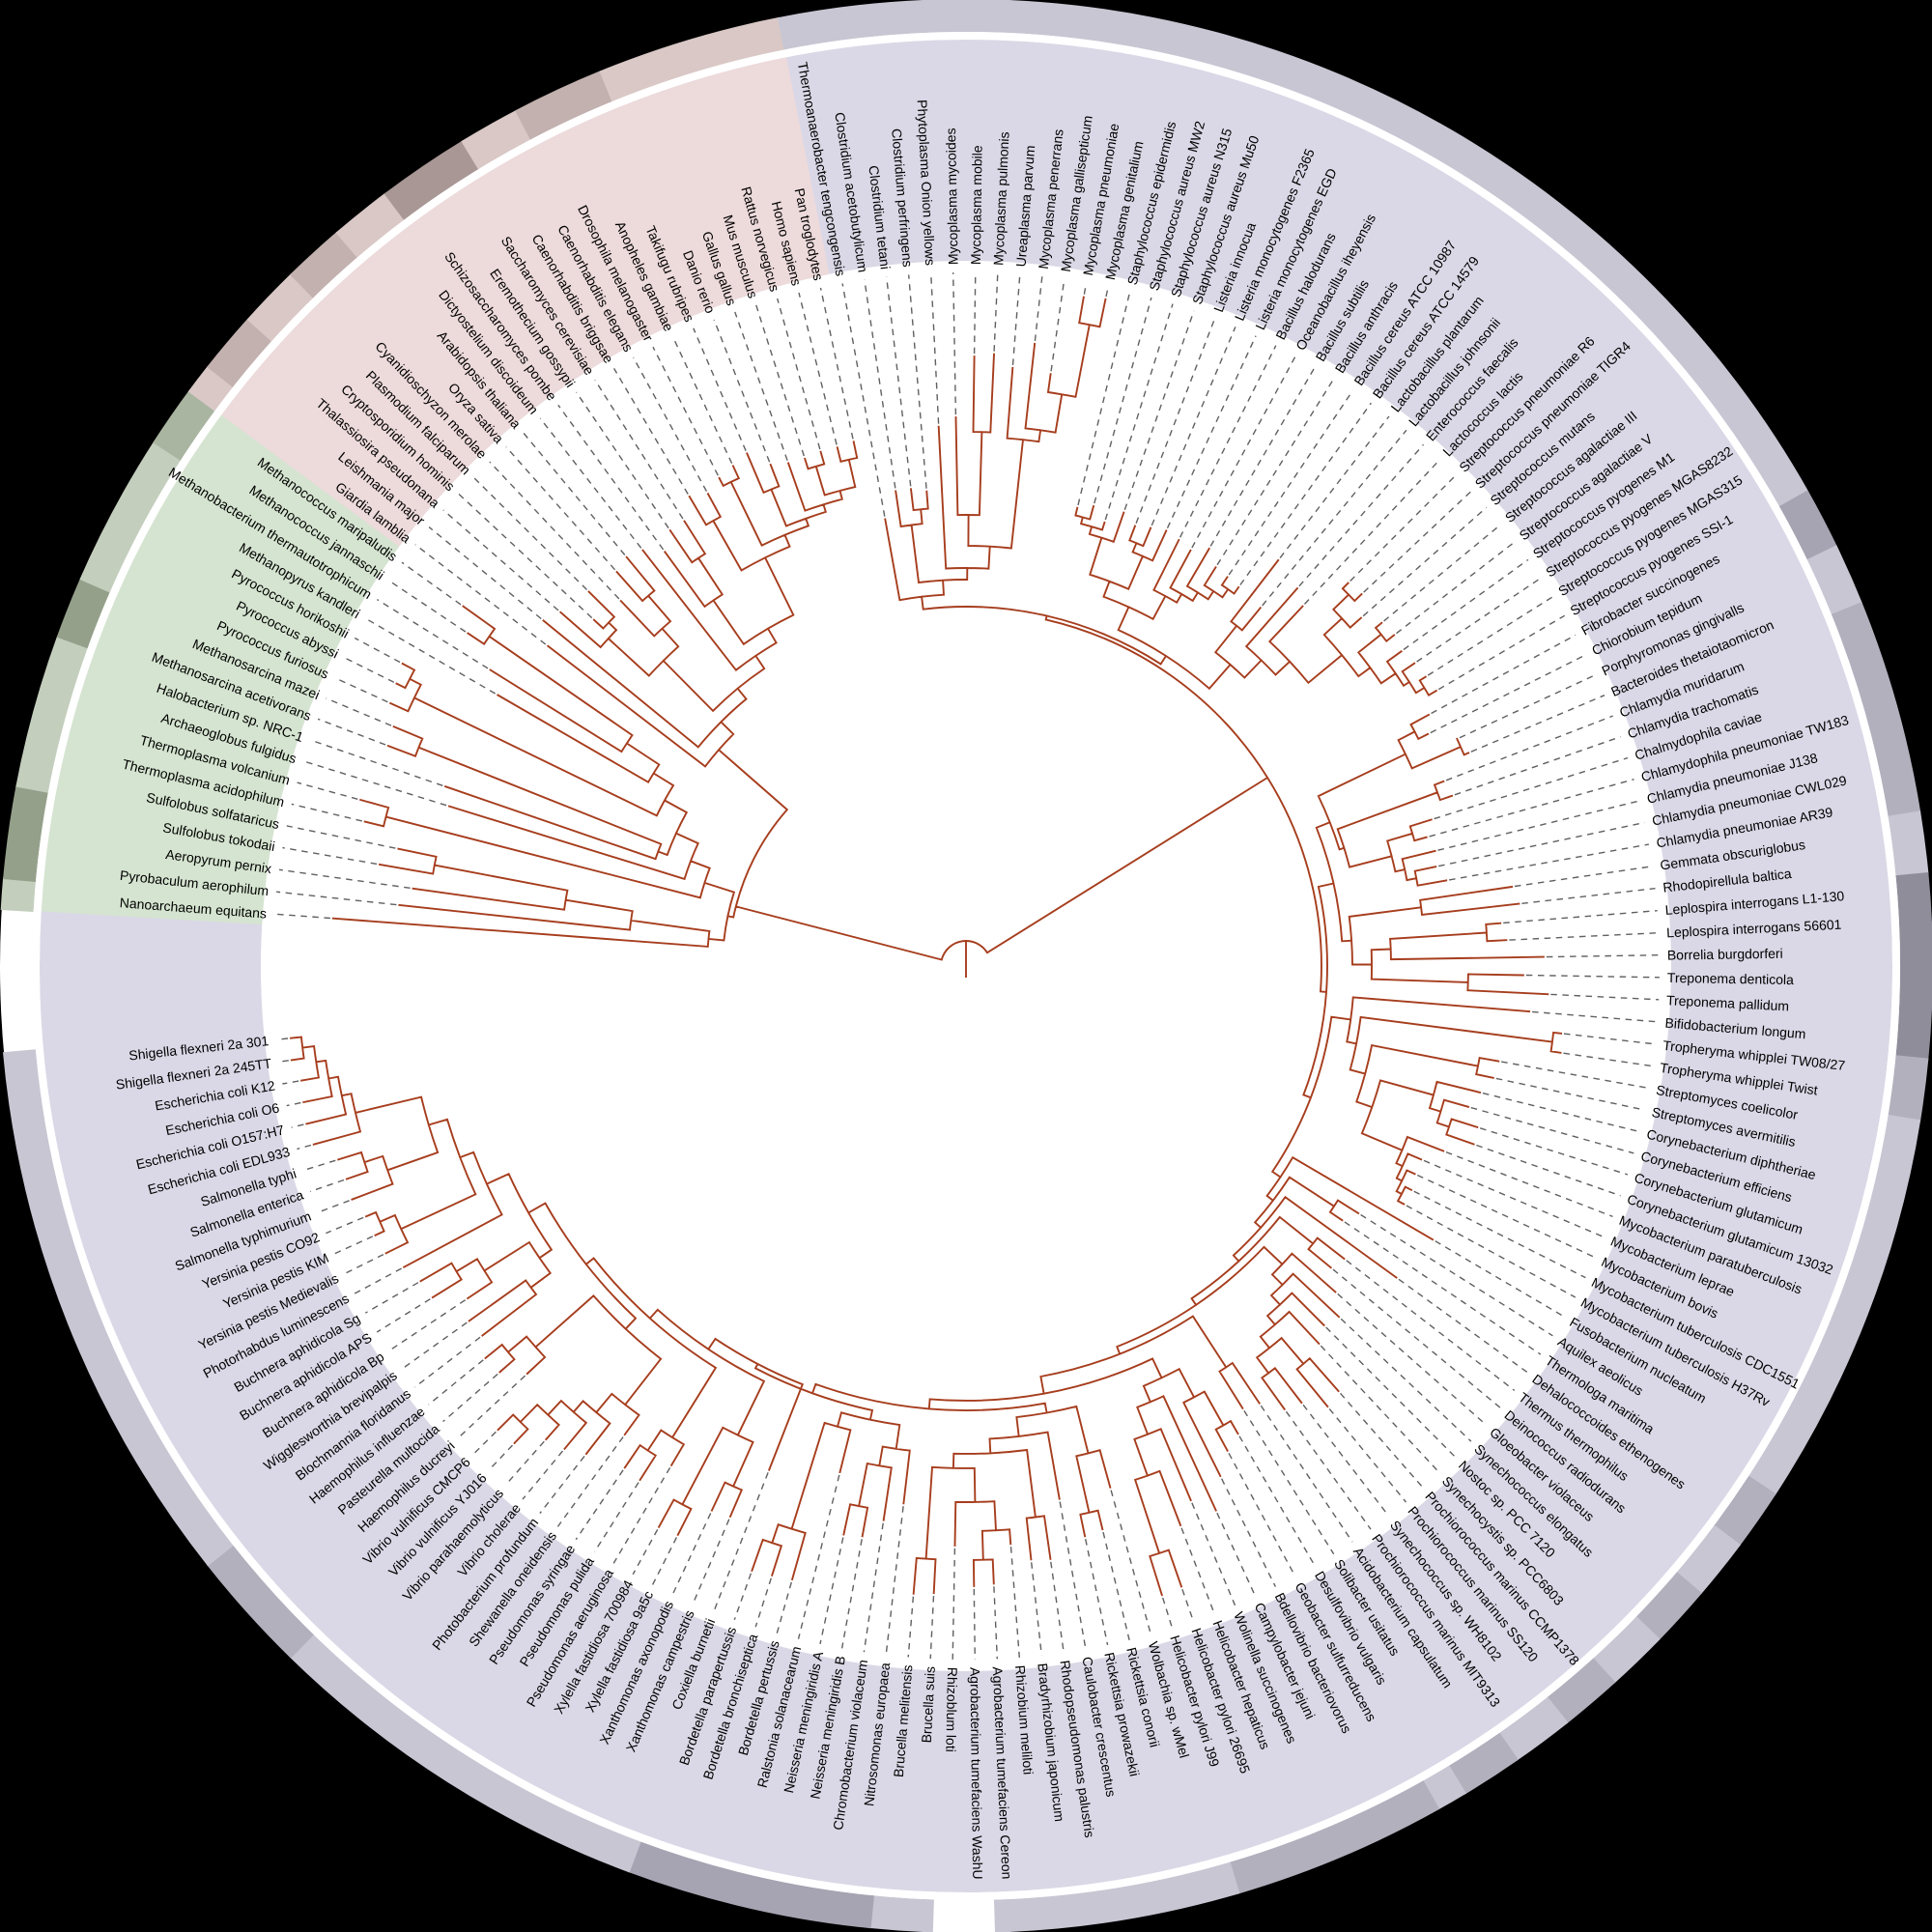  I want to click on svg-text: Mycoplasma mycoides, so click(952, 196).